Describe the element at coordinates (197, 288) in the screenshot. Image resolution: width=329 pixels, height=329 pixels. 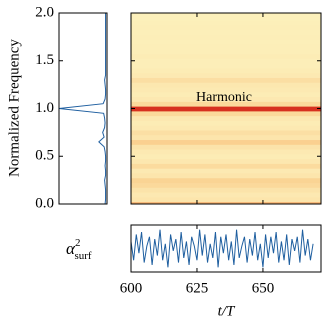
I see `x-tick-label: 625` at that location.